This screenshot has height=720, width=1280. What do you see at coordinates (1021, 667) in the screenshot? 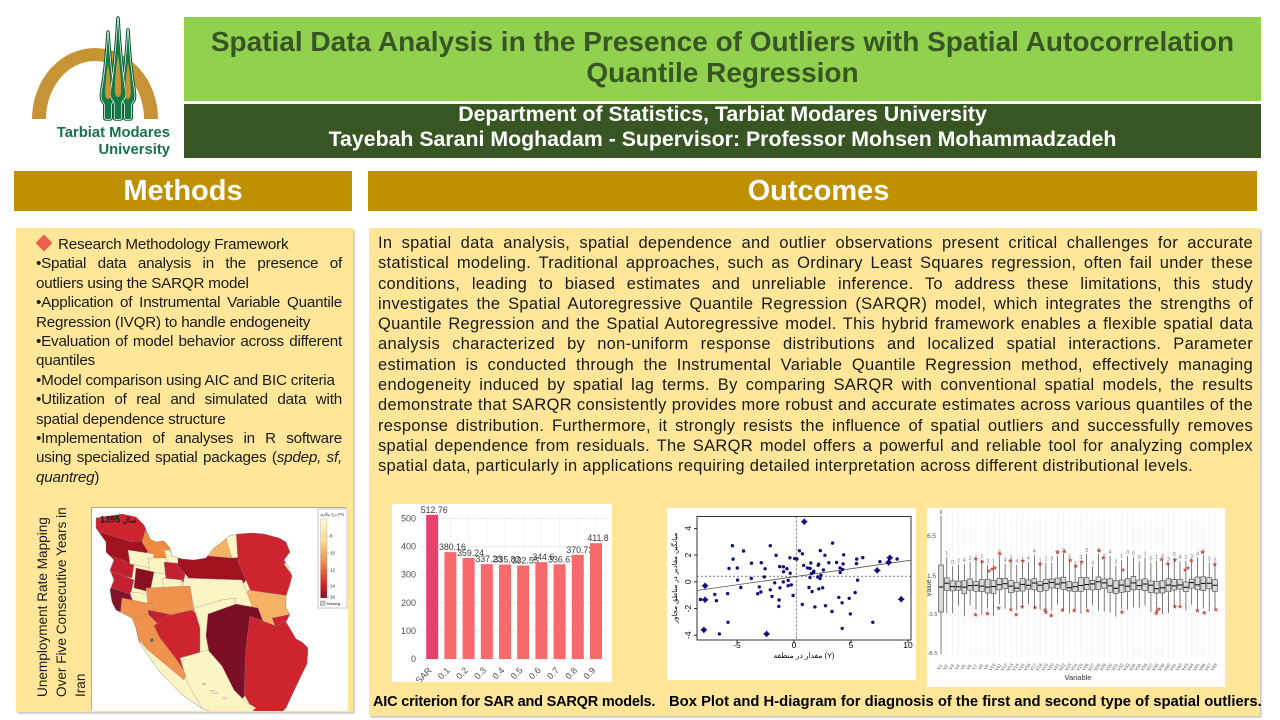
I see `svg-text: V15` at bounding box center [1021, 667].